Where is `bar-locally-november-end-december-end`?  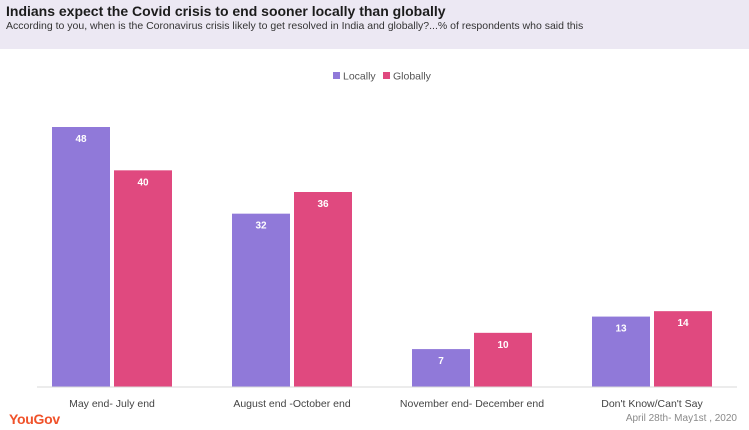
bar-locally-november-end-december-end is located at coordinates (441, 368).